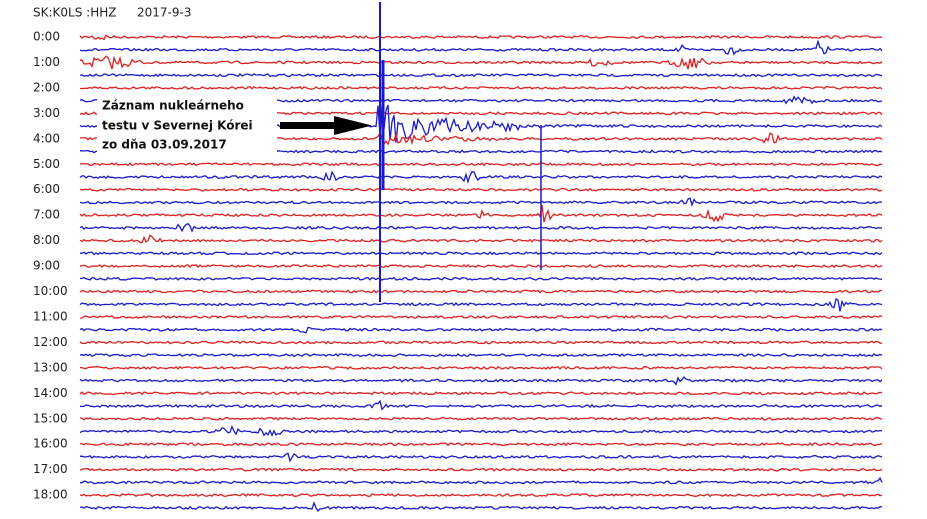 This screenshot has width=927, height=519. I want to click on date: 2017-9-3, so click(164, 13).